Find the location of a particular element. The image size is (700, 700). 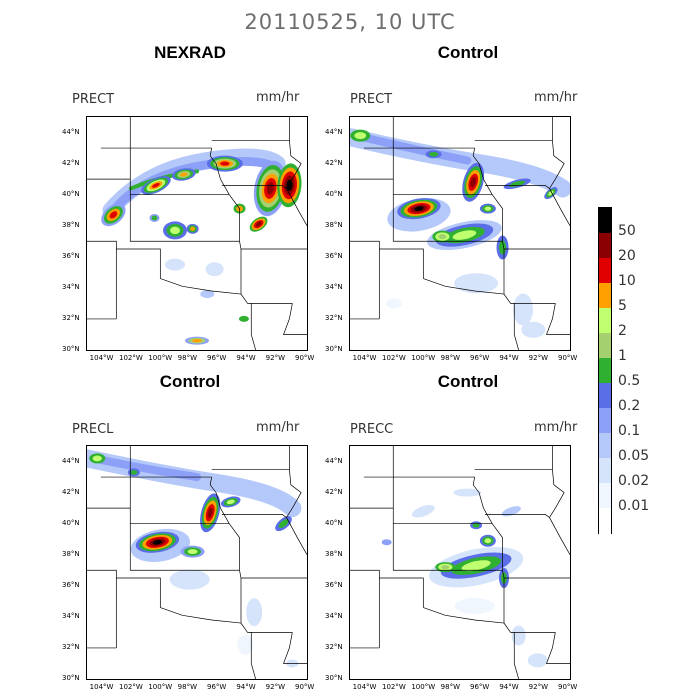

panel-title-control-precl: Control is located at coordinates (190, 381).